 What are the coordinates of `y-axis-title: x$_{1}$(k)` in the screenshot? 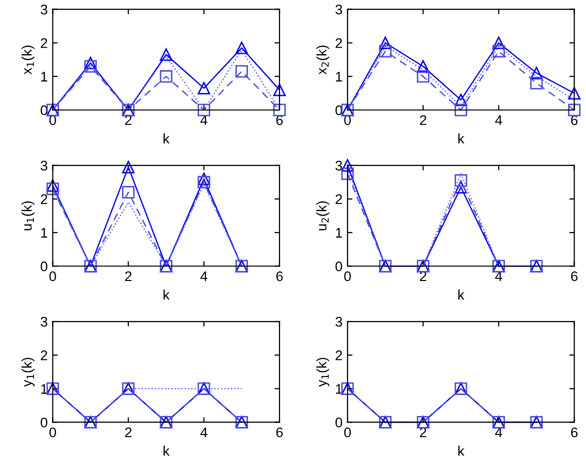 It's located at (28, 60).